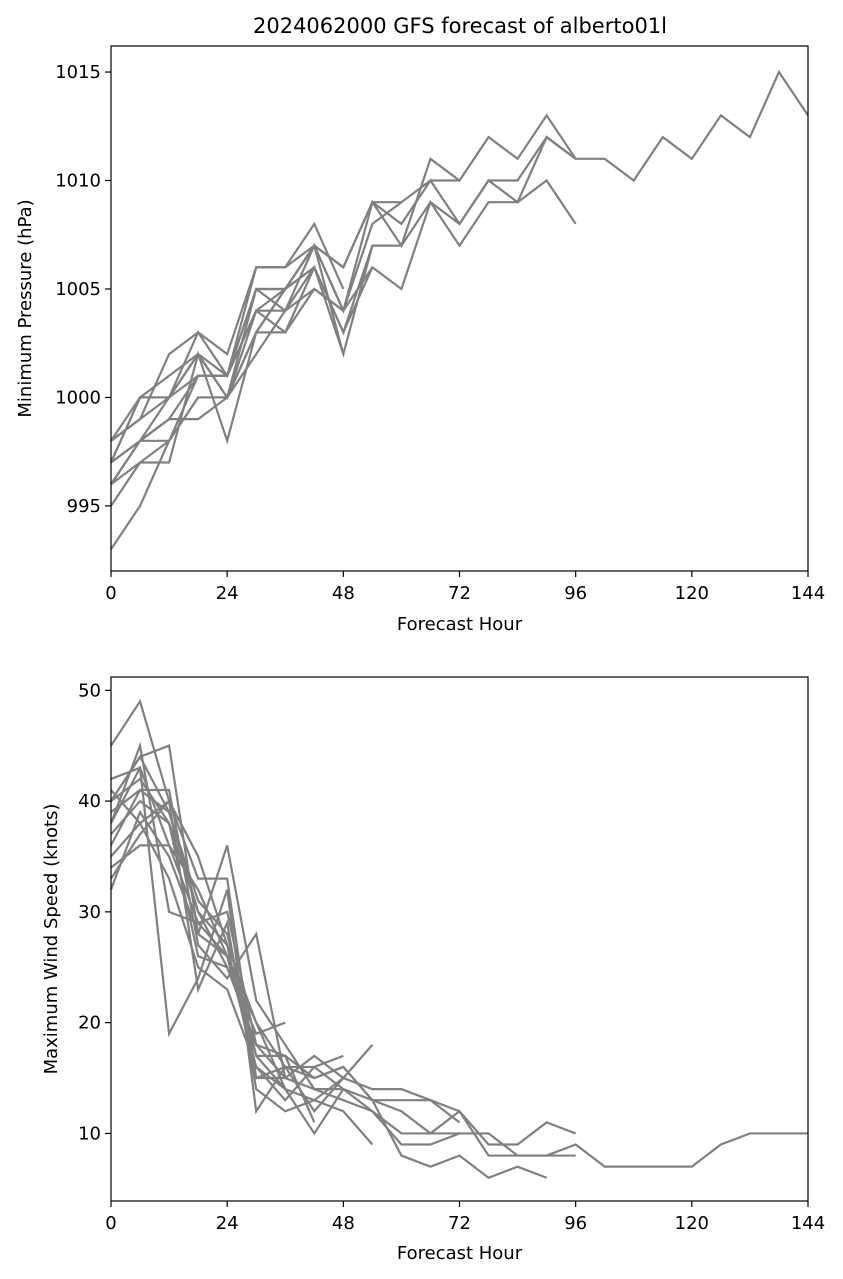 The width and height of the screenshot is (843, 1279). What do you see at coordinates (460, 624) in the screenshot?
I see `pressure-x-axis-label: Forecast Hour` at bounding box center [460, 624].